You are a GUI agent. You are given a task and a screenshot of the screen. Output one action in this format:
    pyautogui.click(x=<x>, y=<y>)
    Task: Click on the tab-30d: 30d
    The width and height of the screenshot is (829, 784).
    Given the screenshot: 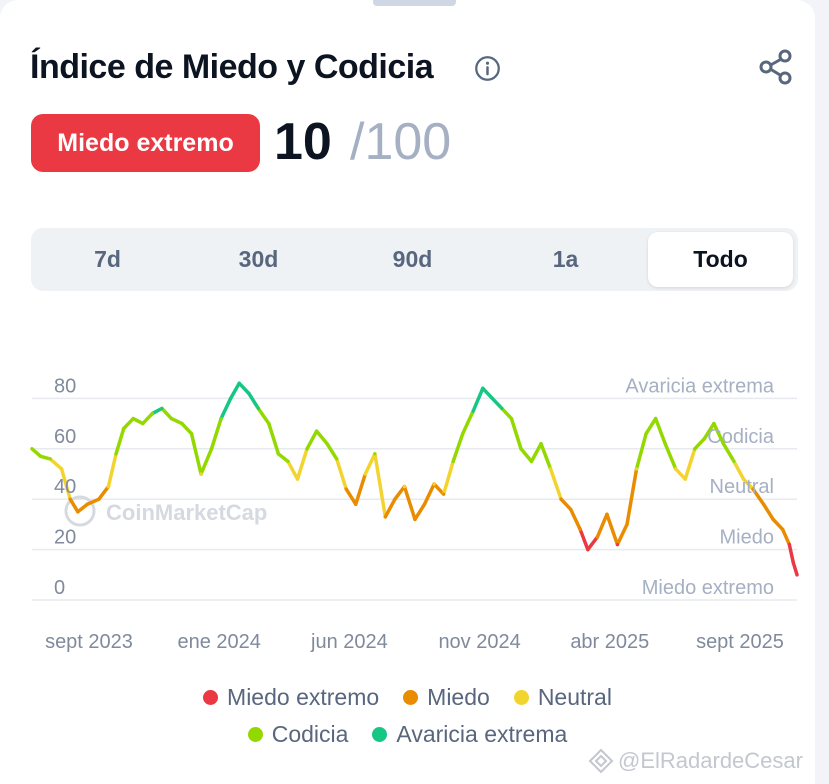 What is the action you would take?
    pyautogui.click(x=258, y=259)
    